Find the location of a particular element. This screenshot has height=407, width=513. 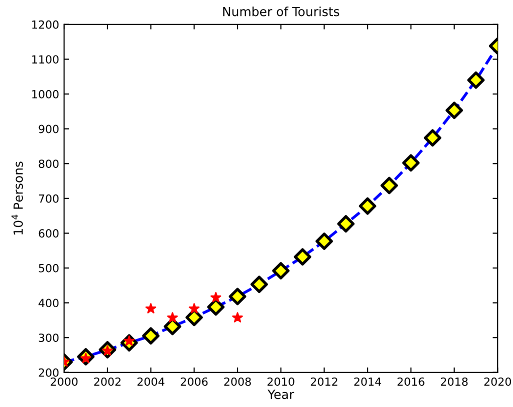

chart-title: Number of Tourists is located at coordinates (281, 11).